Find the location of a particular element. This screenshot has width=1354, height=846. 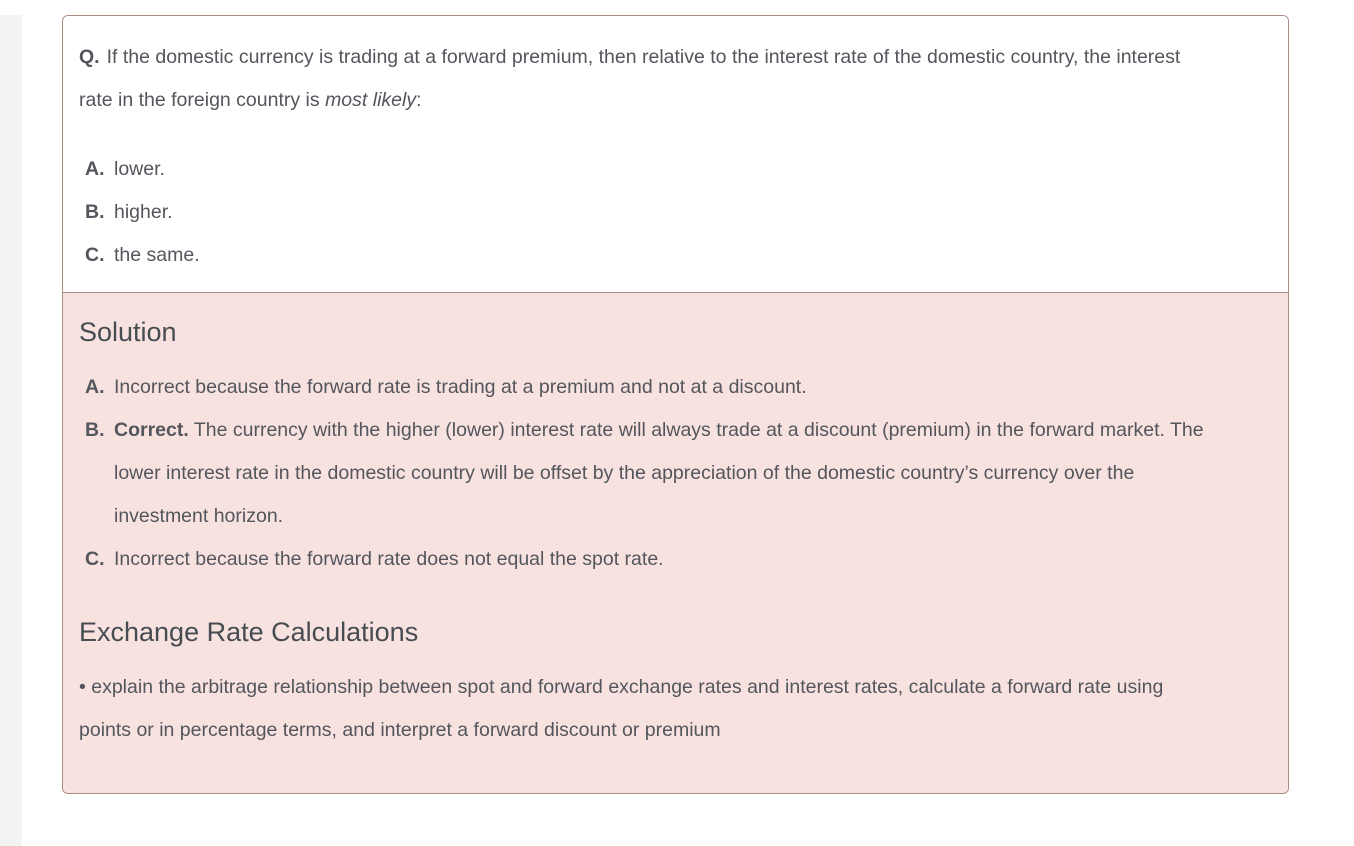

solution-answer-b-bold: Correct. is located at coordinates (151, 430).